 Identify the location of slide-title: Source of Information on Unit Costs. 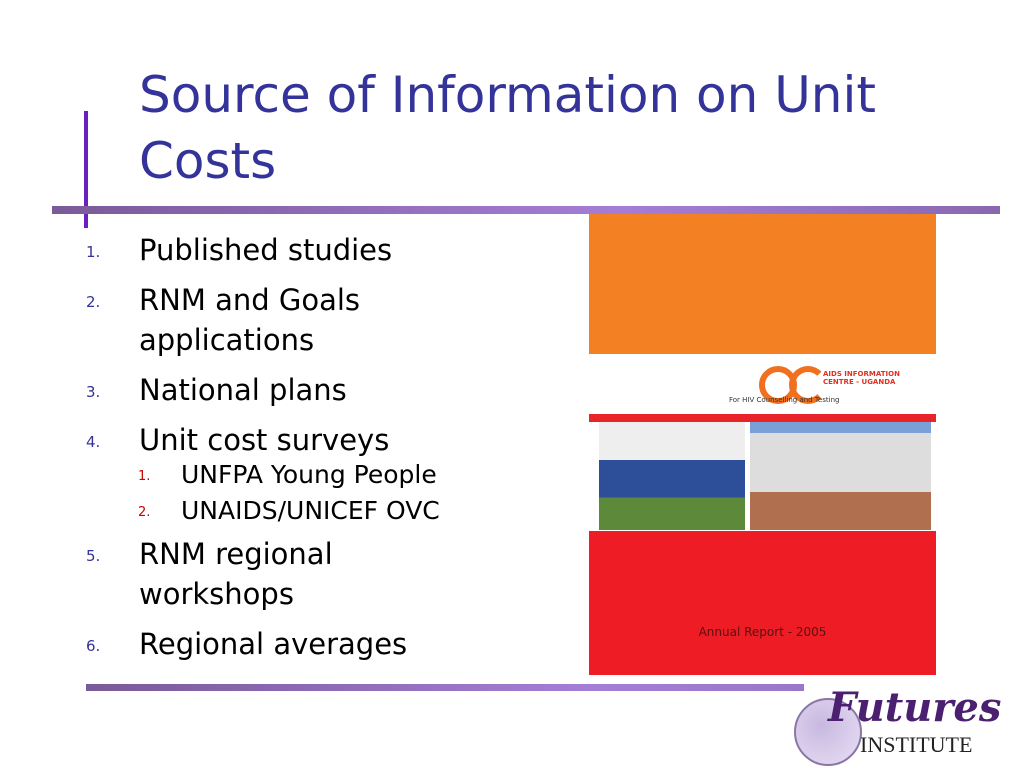
(507, 128).